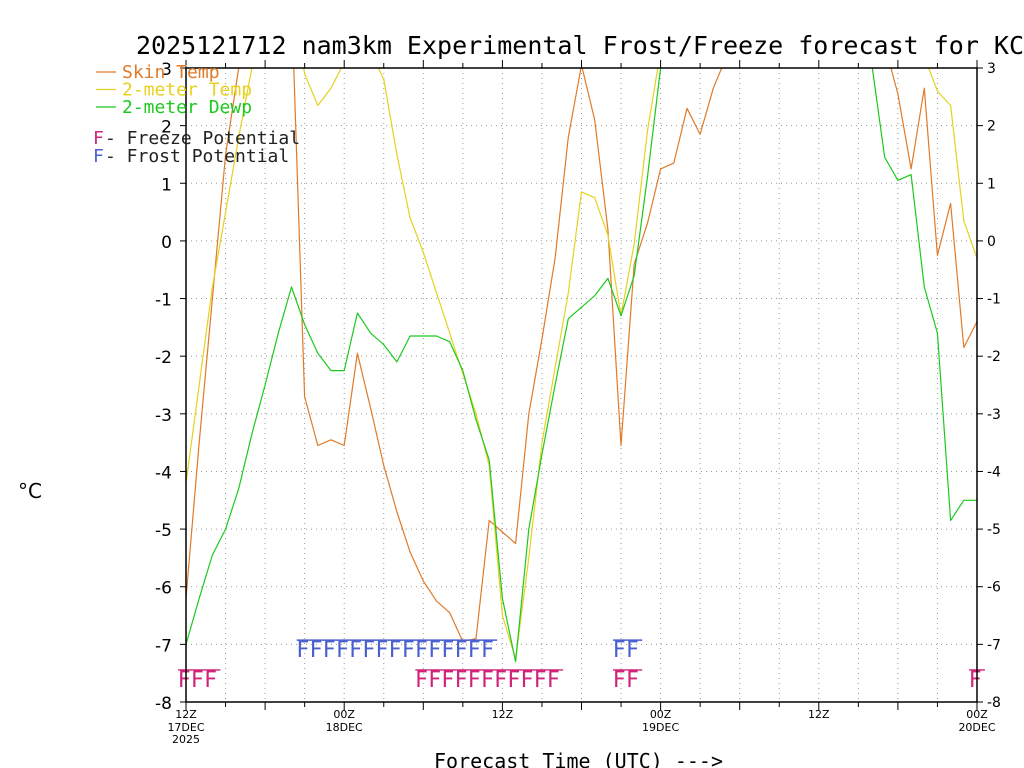 The image size is (1024, 768). What do you see at coordinates (186, 739) in the screenshot?
I see `x-tick-date-label: 2025` at bounding box center [186, 739].